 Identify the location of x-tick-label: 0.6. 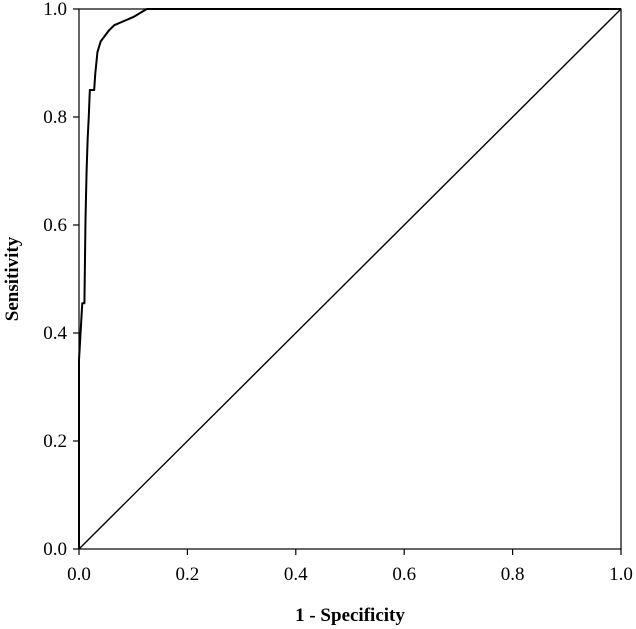
(404, 574).